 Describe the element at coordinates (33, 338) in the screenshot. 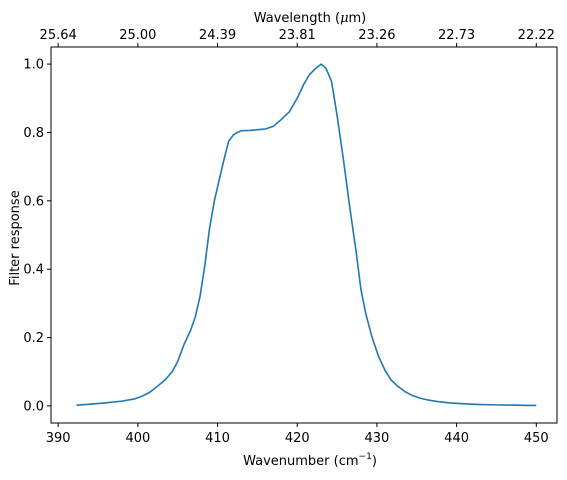

I see `y-tick-label: 0.2` at that location.